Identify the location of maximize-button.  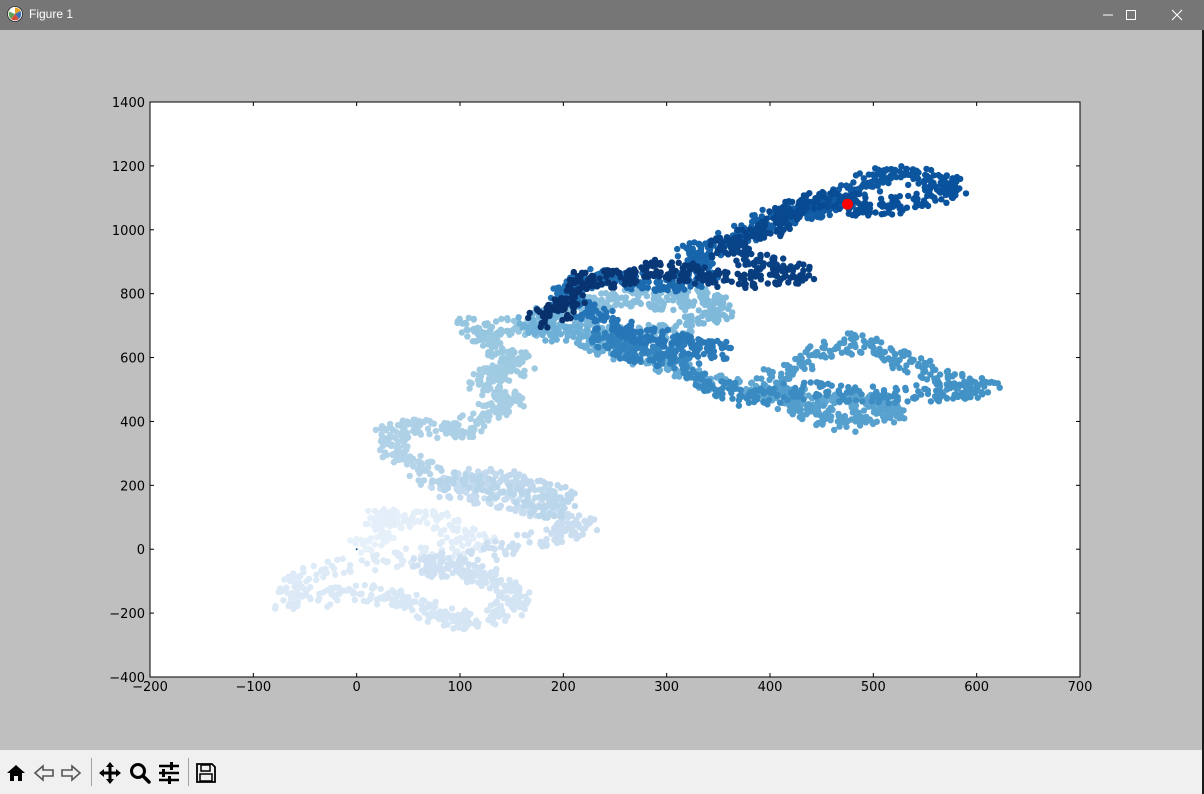
(1131, 15).